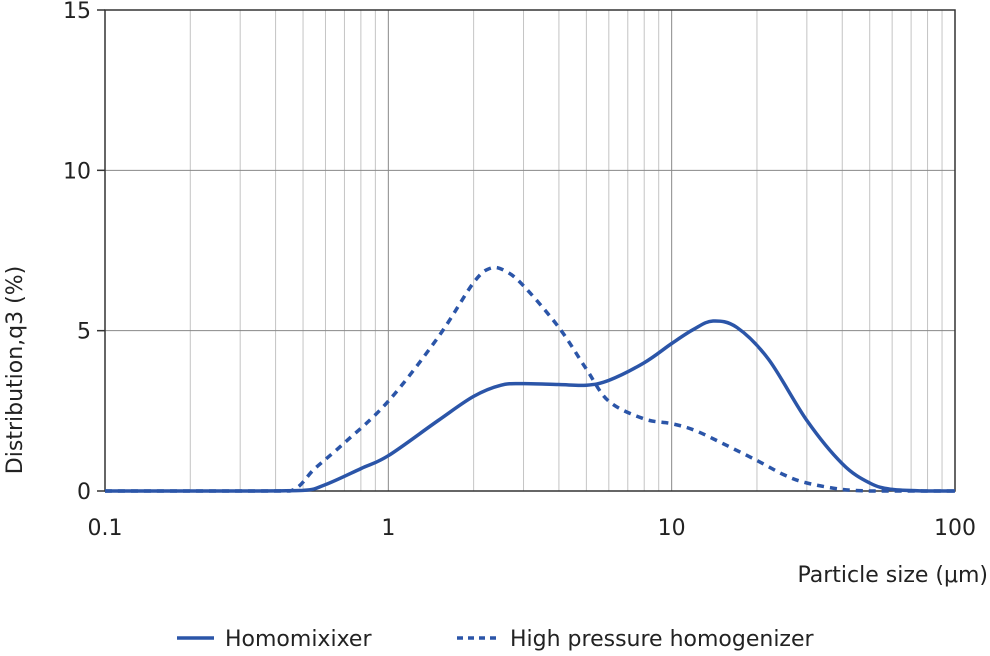  What do you see at coordinates (532, 528) in the screenshot?
I see `x-tick-labels: 0.1 1 10 100` at bounding box center [532, 528].